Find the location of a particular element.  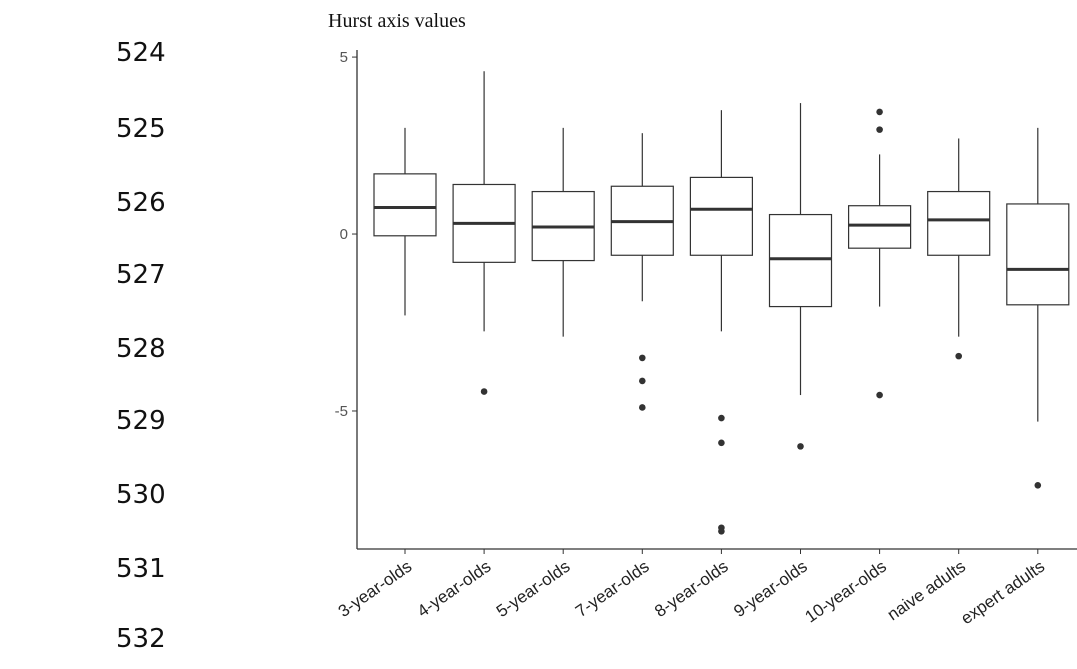

x-tick-label: 3-year-olds is located at coordinates (375, 589).